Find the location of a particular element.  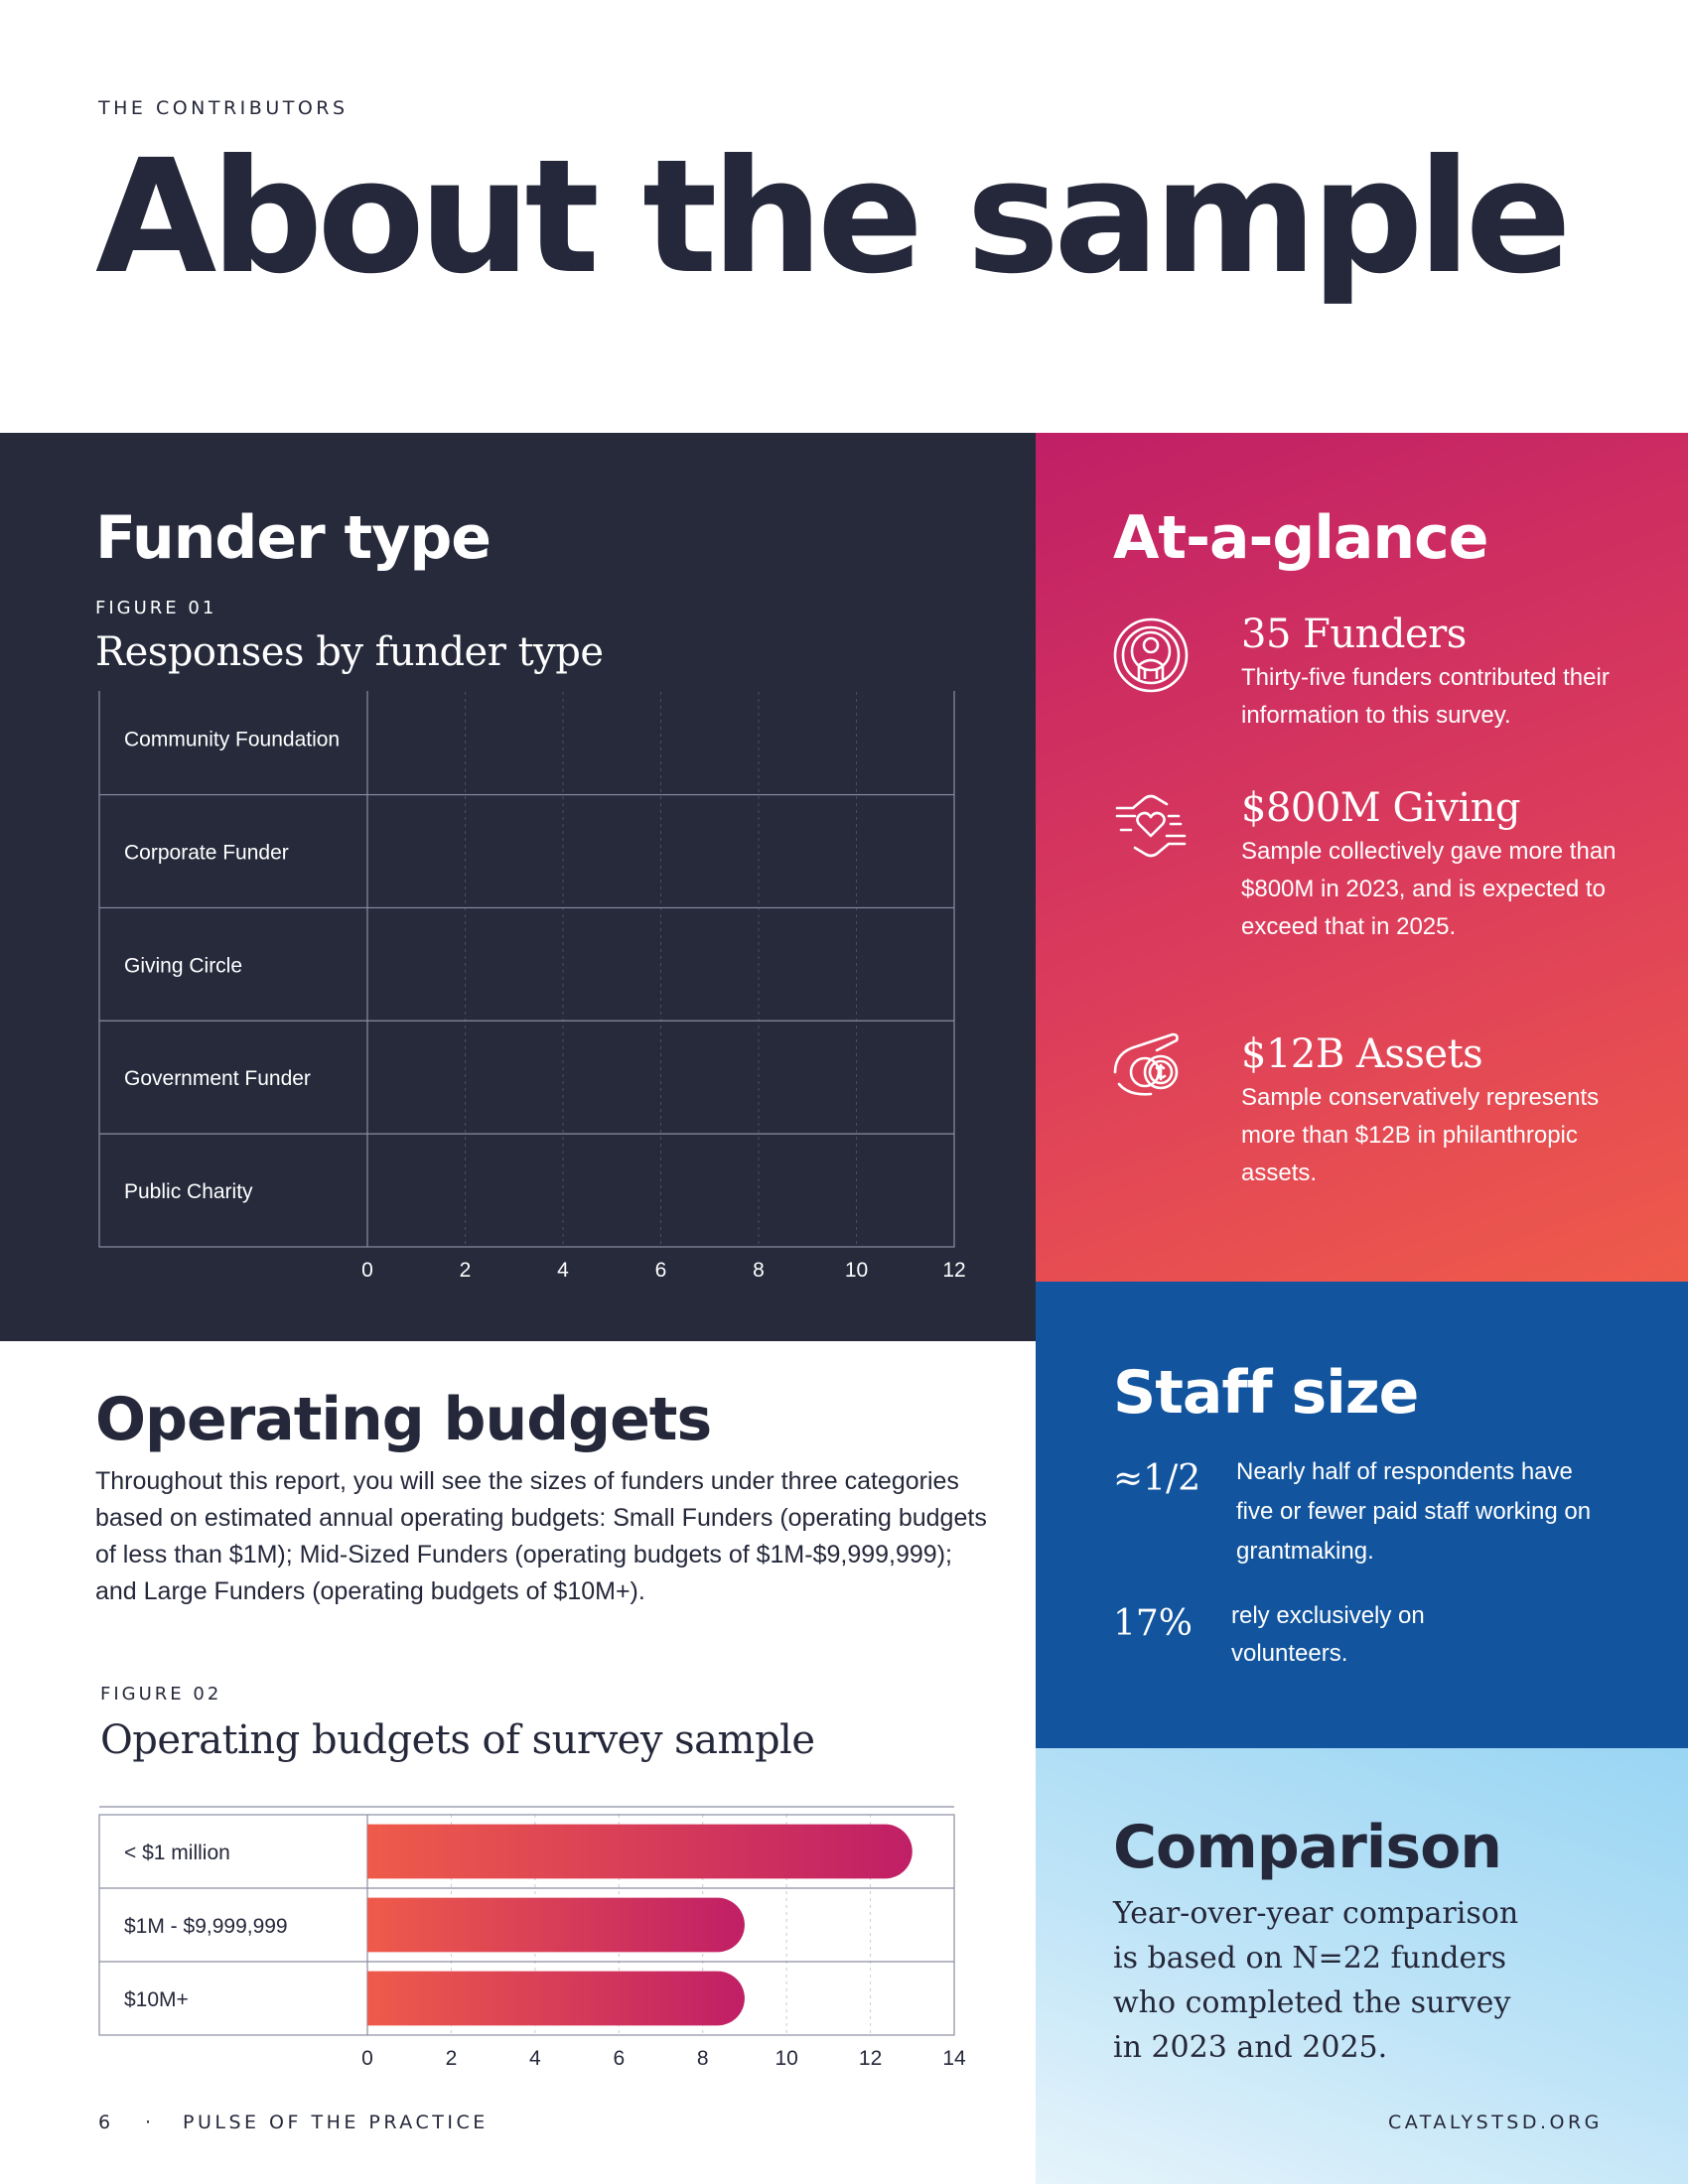

funder-type-heading: Funder type is located at coordinates (293, 538).